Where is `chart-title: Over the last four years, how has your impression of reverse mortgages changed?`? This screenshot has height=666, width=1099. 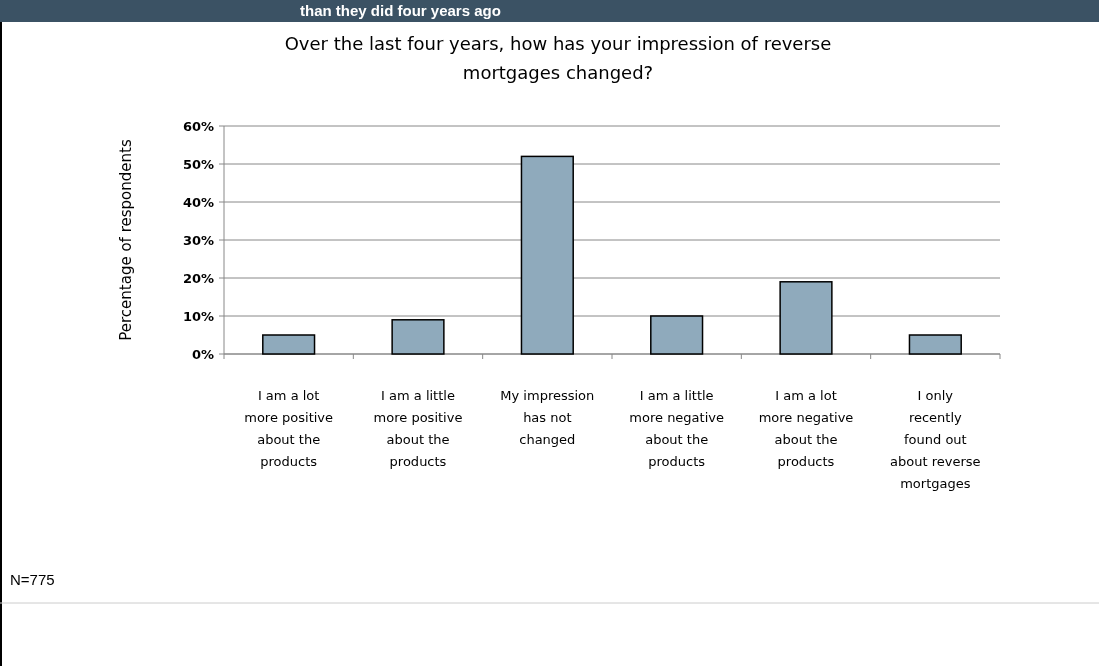 chart-title: Over the last four years, how has your impression of reverse mortgages changed? is located at coordinates (558, 58).